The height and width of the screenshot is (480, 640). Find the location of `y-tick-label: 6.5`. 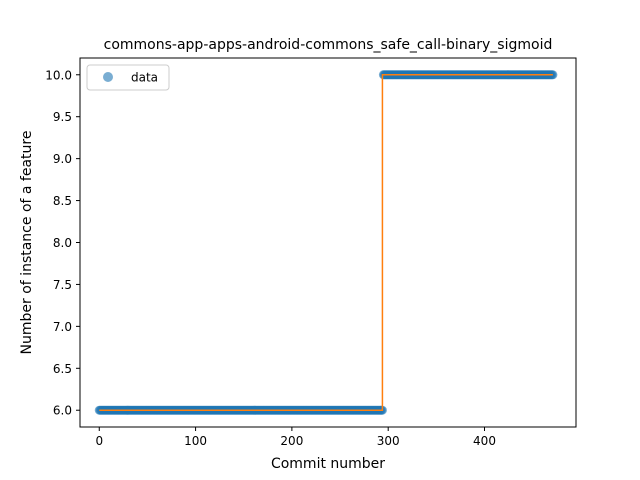

y-tick-label: 6.5 is located at coordinates (62, 369).